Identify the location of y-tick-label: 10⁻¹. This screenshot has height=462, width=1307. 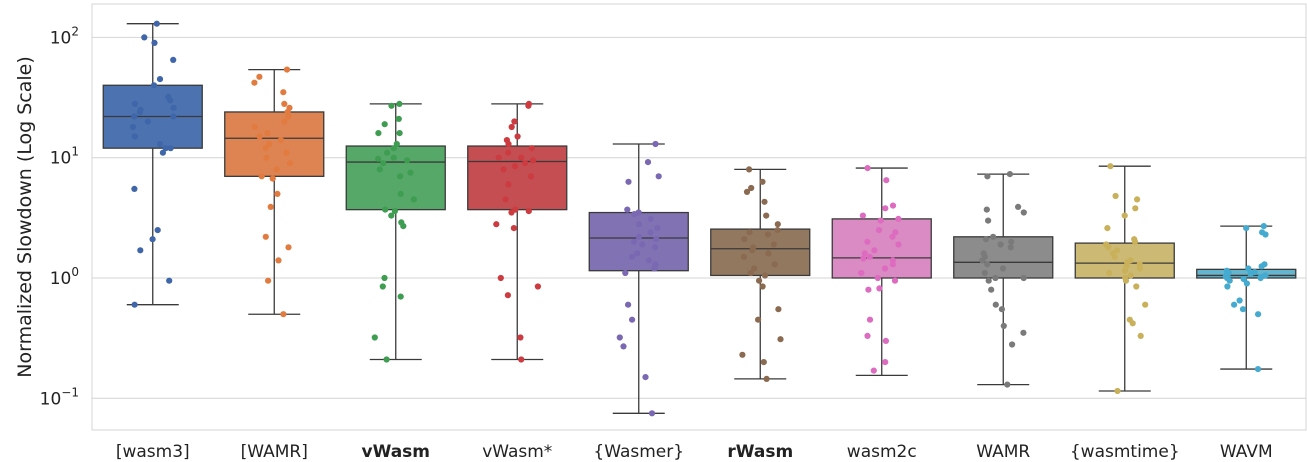
(59, 397).